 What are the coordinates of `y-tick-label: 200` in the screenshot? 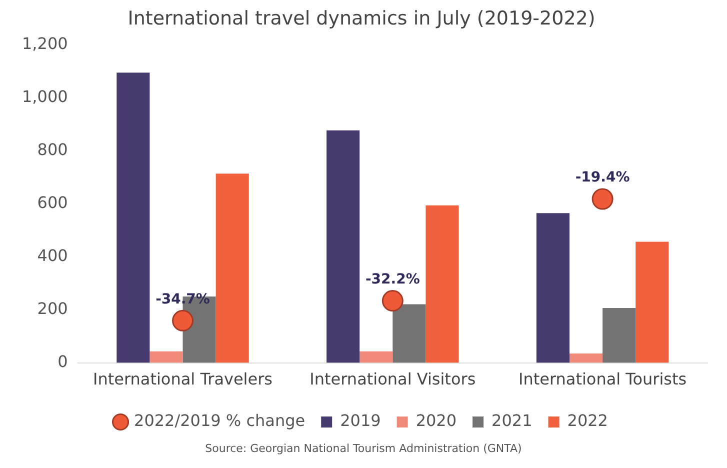 It's located at (52, 308).